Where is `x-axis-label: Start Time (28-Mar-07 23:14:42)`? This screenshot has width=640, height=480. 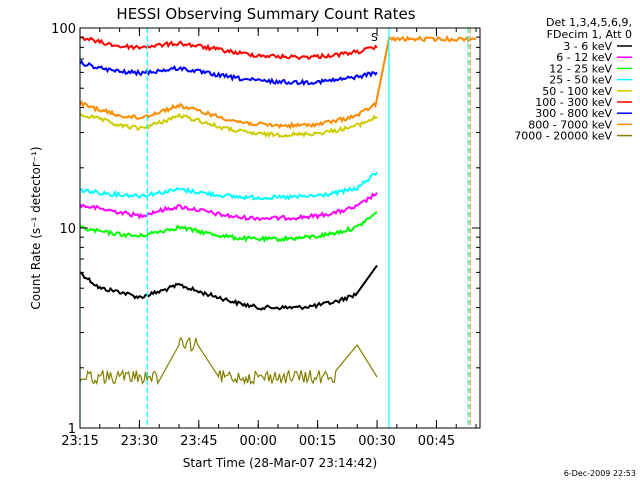 x-axis-label: Start Time (28-Mar-07 23:14:42) is located at coordinates (280, 463).